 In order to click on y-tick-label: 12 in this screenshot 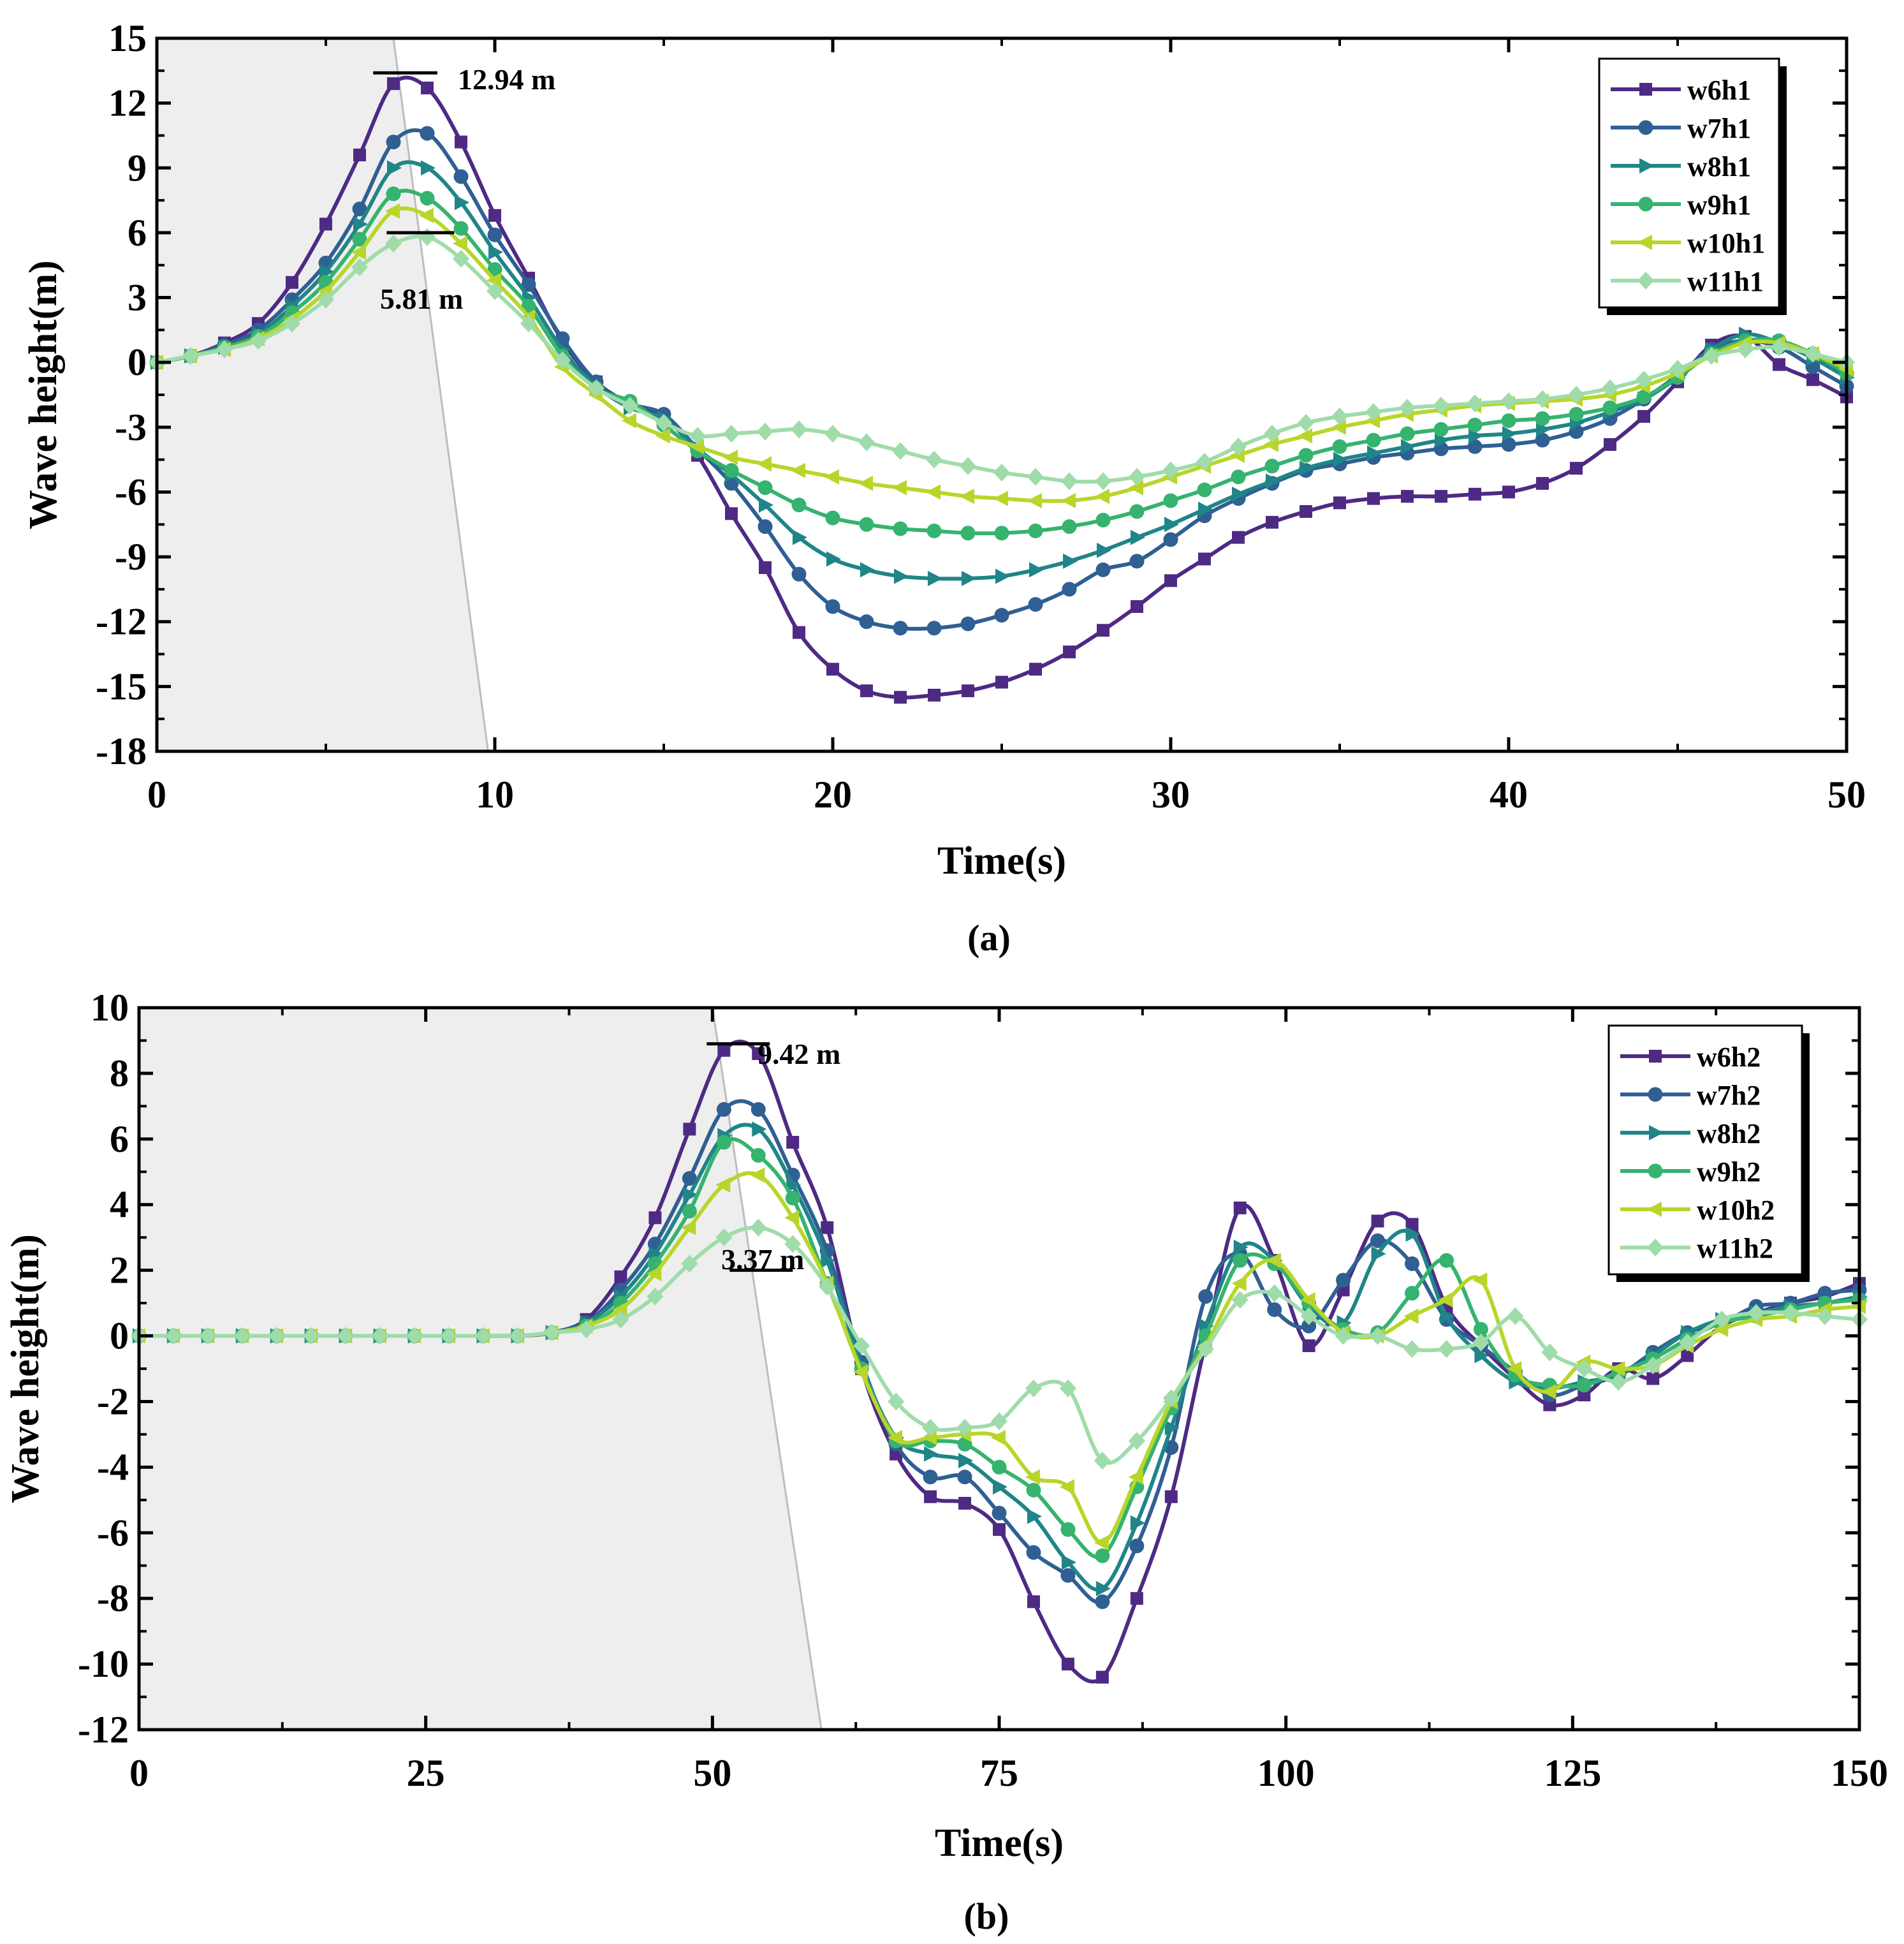, I will do `click(127, 103)`.